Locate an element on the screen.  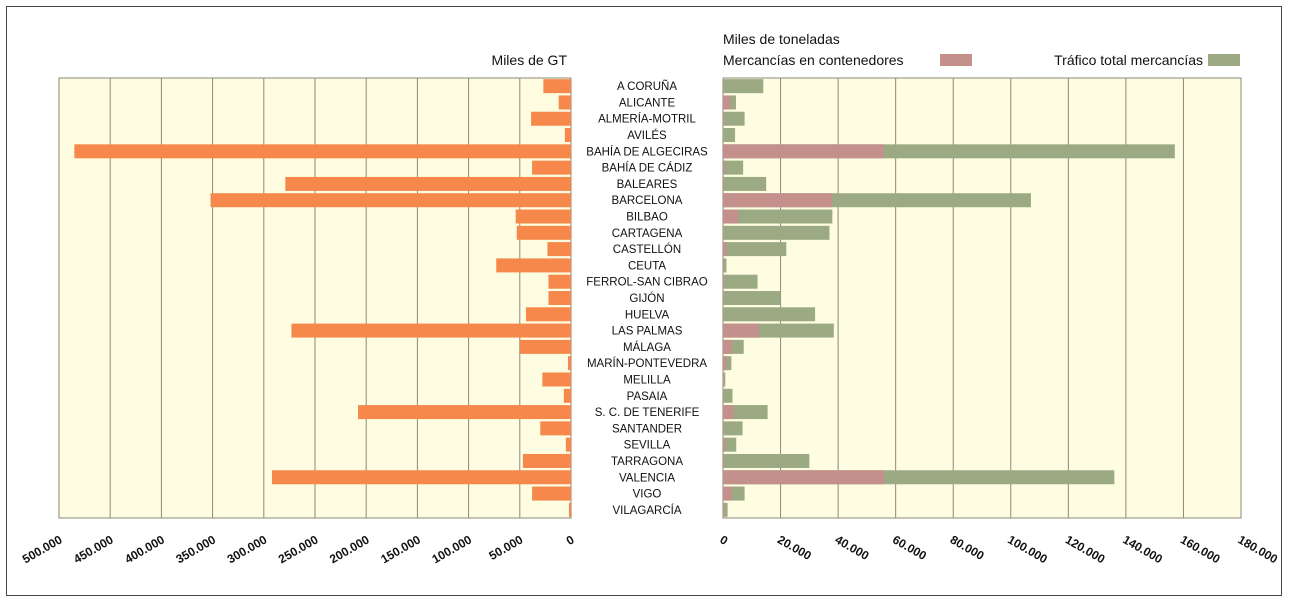
left-tick-label: 400.000 is located at coordinates (144, 549).